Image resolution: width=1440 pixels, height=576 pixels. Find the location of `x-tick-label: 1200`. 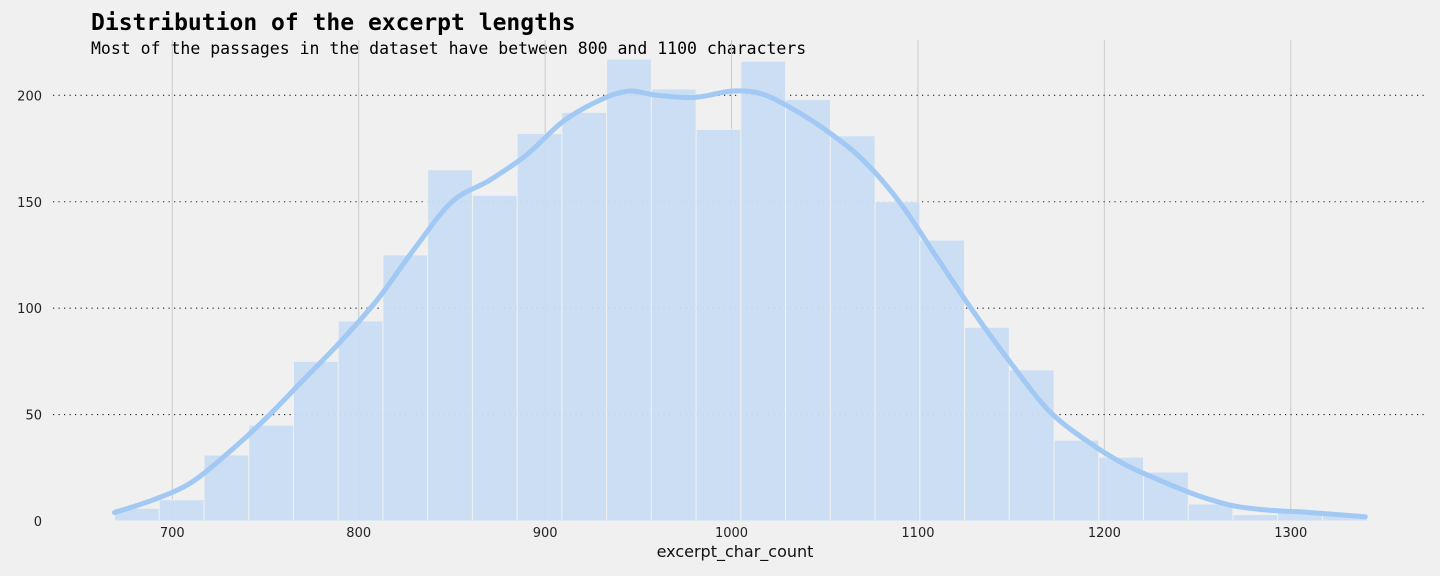

x-tick-label: 1200 is located at coordinates (1104, 533).